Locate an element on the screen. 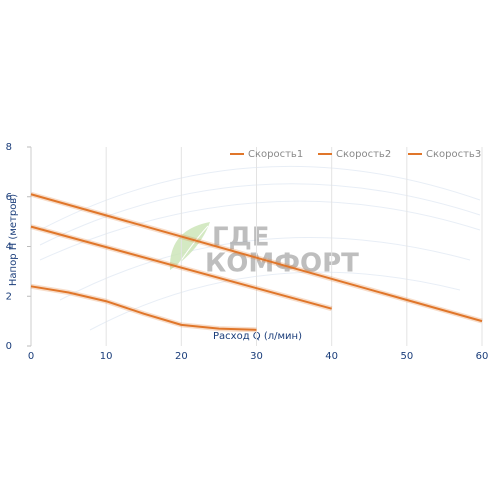  watermark-text: КОМФОРТ is located at coordinates (282, 264).